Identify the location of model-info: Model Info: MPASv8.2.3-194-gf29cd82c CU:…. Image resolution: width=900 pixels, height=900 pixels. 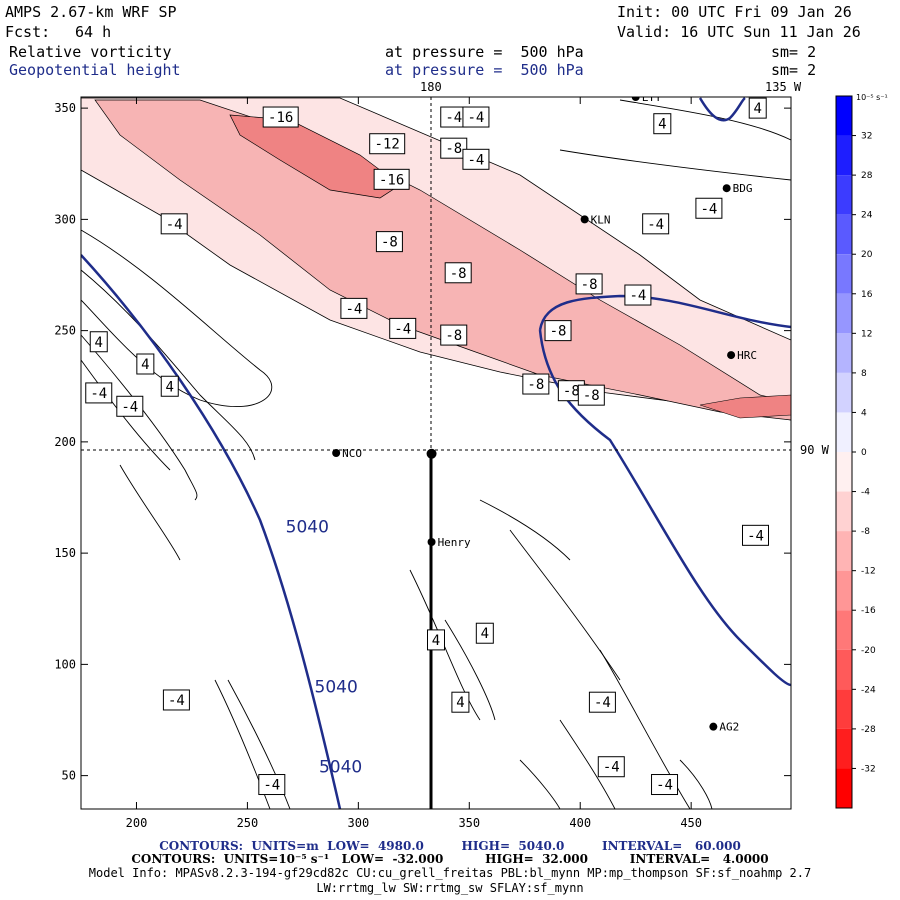
(450, 873).